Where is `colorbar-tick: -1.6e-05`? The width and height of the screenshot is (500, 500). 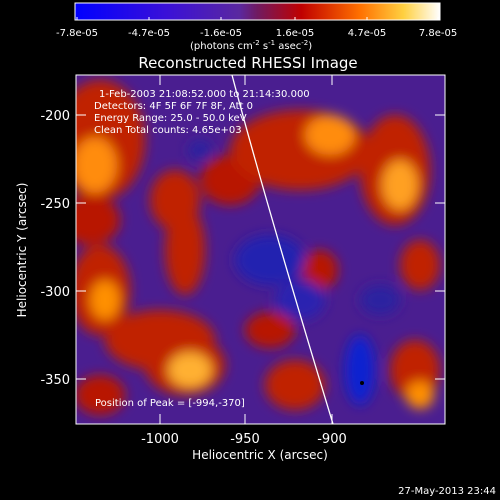
colorbar-tick: -1.6e-05 is located at coordinates (221, 33).